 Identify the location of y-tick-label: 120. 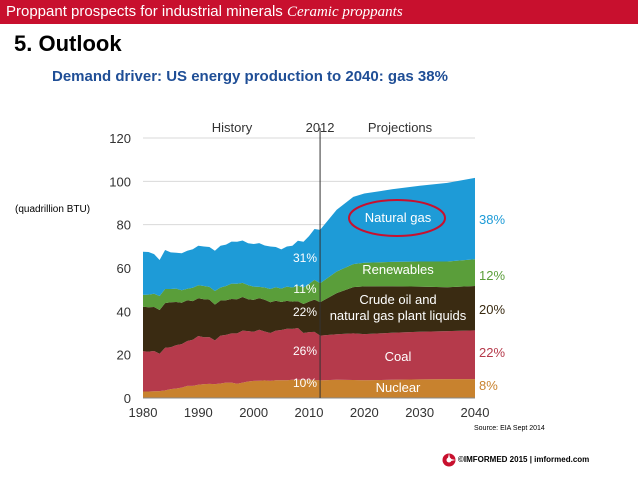
(120, 138).